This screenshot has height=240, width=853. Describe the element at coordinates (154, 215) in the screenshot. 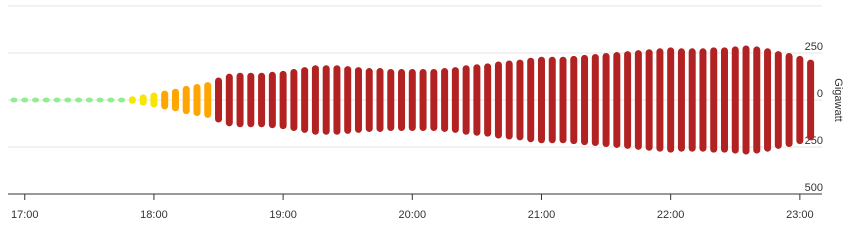

I see `x-tick-label: 18:00` at that location.